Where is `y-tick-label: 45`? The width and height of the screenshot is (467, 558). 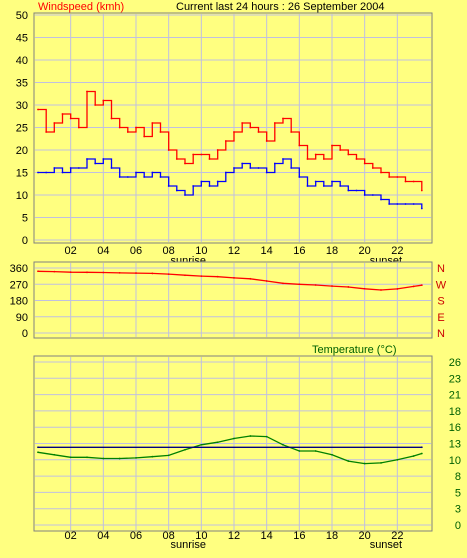 y-tick-label: 45 is located at coordinates (22, 39).